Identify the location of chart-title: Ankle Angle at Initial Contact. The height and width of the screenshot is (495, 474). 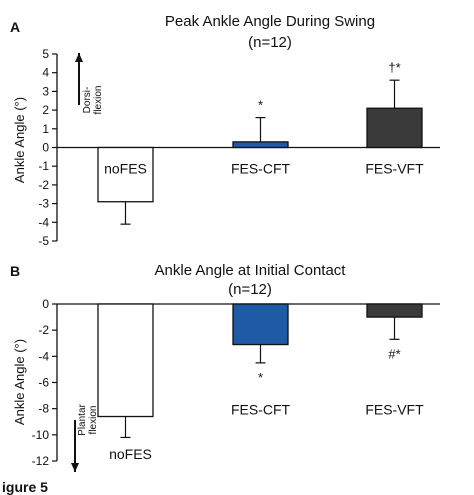
(251, 270).